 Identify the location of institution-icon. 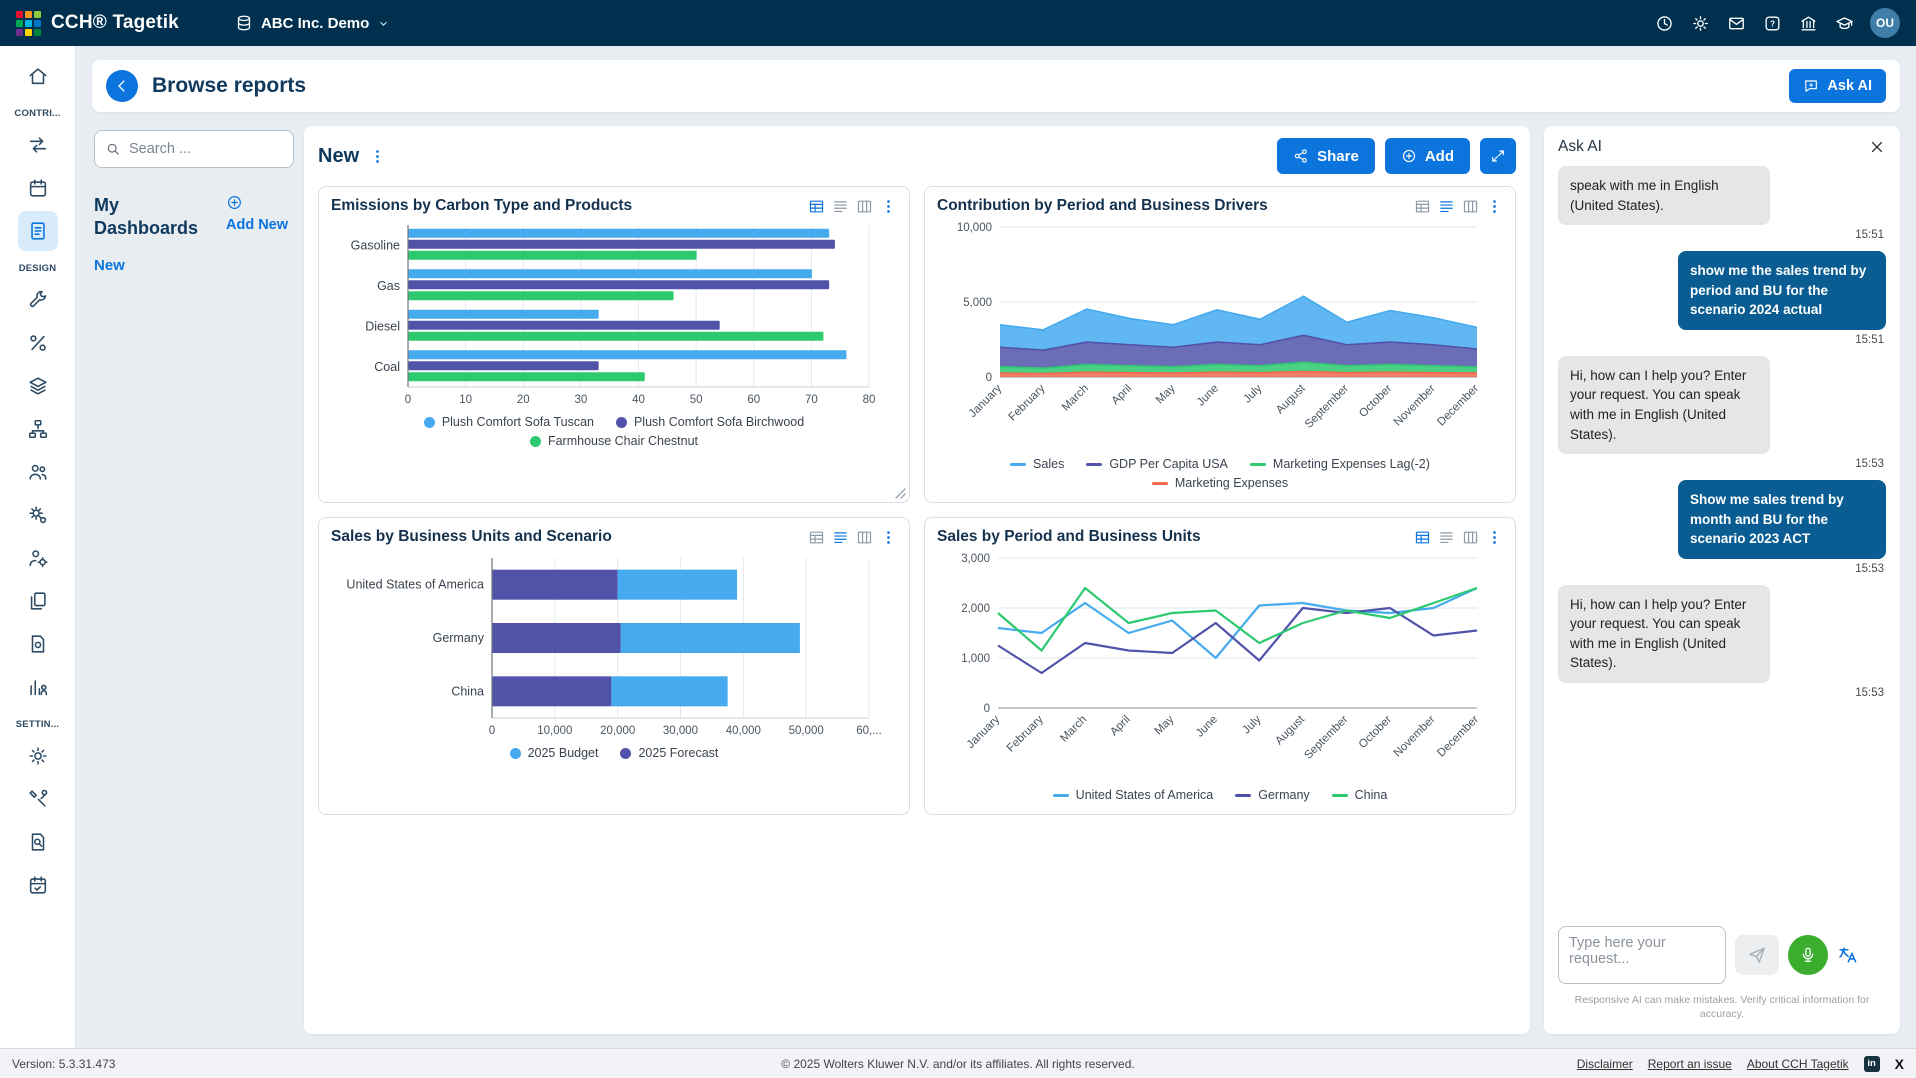
(1808, 23).